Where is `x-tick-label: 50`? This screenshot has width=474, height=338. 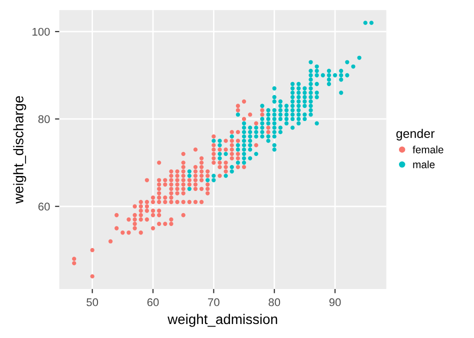 x-tick-label: 50 is located at coordinates (92, 302).